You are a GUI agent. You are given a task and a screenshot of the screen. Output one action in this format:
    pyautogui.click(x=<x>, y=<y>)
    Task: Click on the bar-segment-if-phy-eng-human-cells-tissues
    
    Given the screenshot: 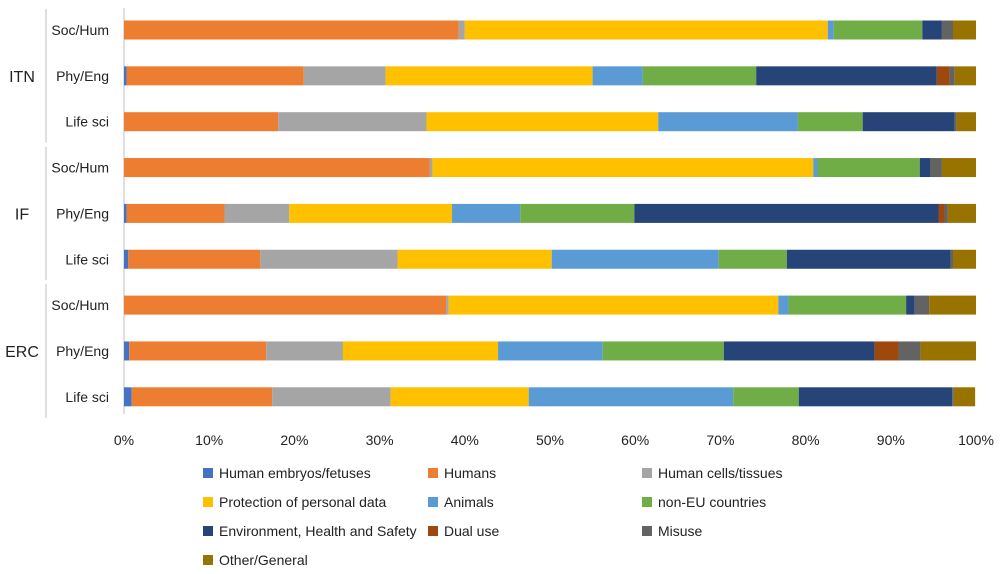 What is the action you would take?
    pyautogui.click(x=257, y=213)
    